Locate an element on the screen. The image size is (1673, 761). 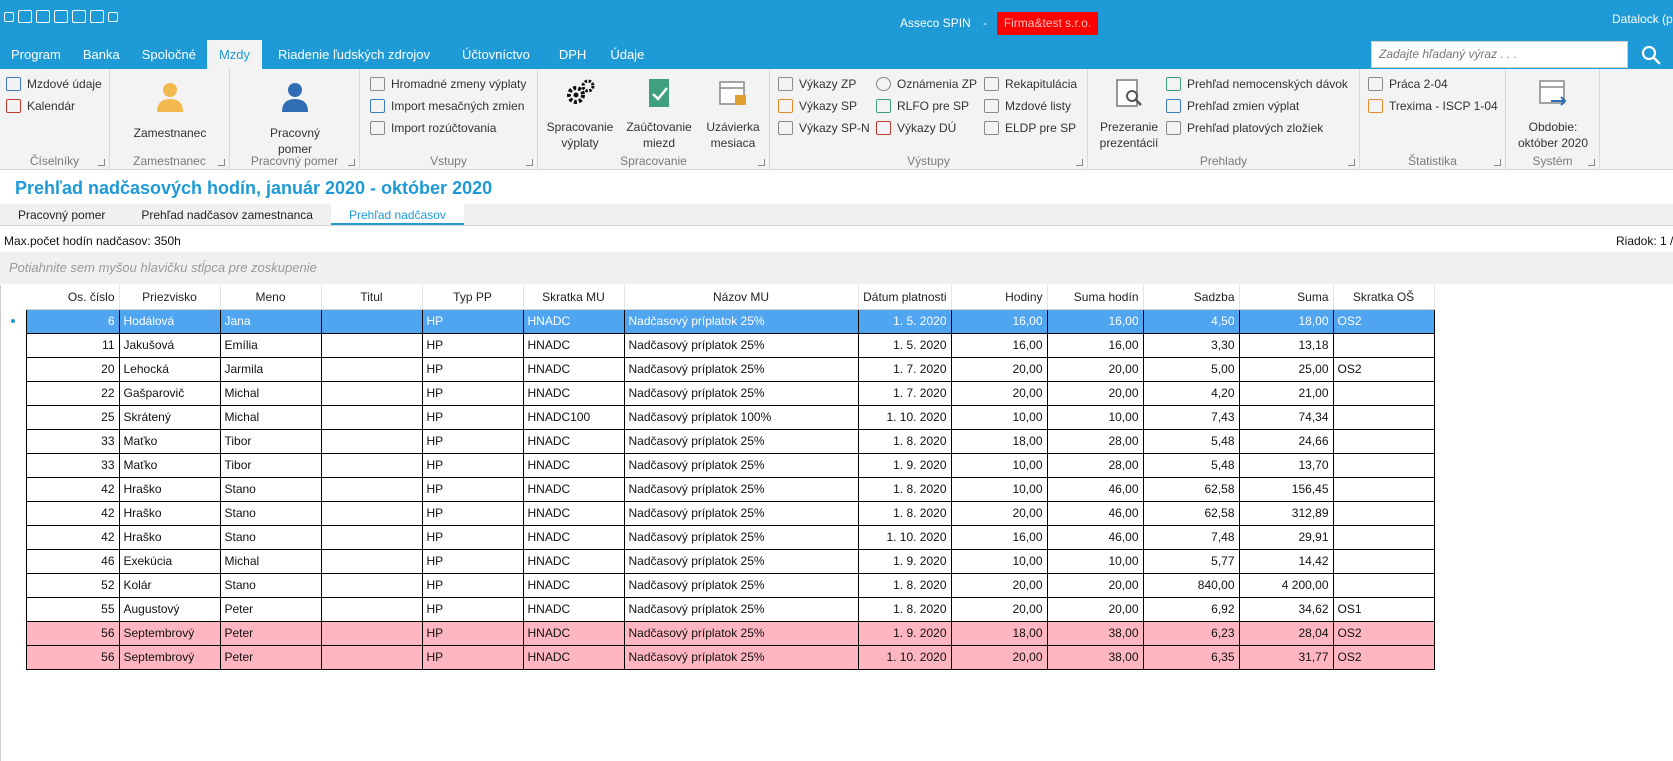
cell-meno: Michal is located at coordinates (270, 561).